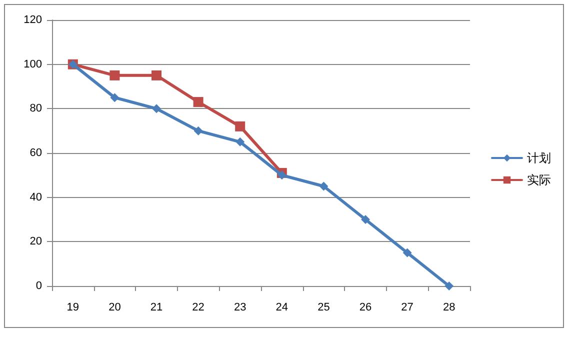  Describe the element at coordinates (73, 308) in the screenshot. I see `x-tick-label: 19` at that location.